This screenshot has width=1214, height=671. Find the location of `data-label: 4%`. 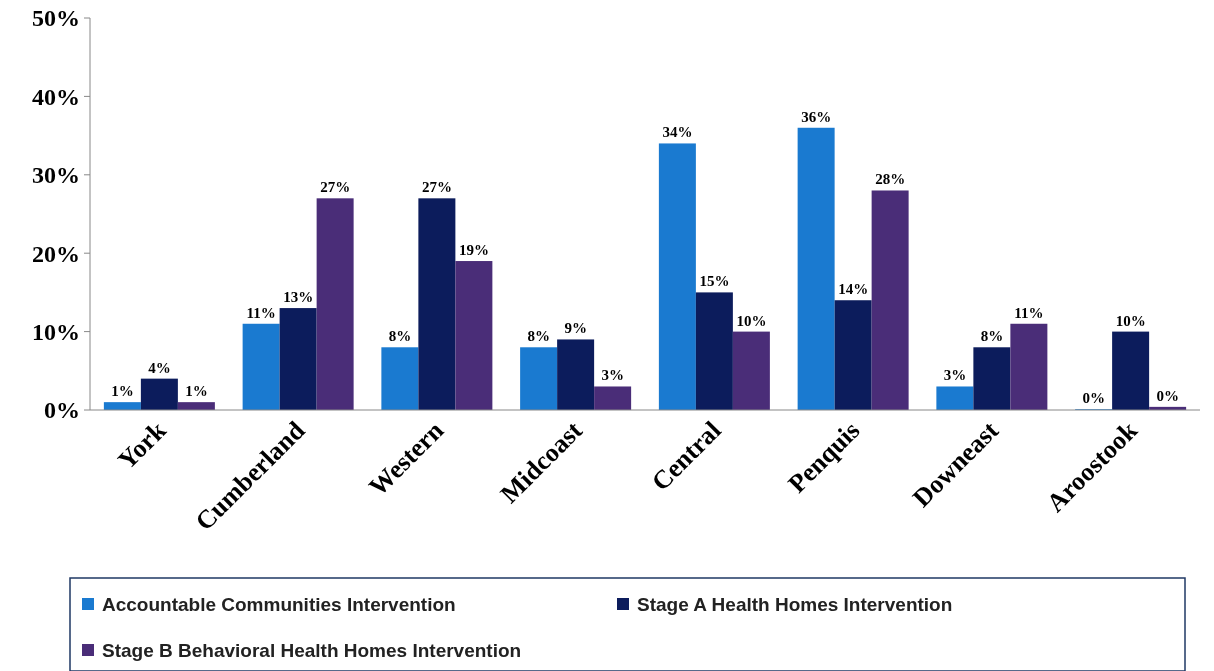

data-label: 4% is located at coordinates (159, 367).